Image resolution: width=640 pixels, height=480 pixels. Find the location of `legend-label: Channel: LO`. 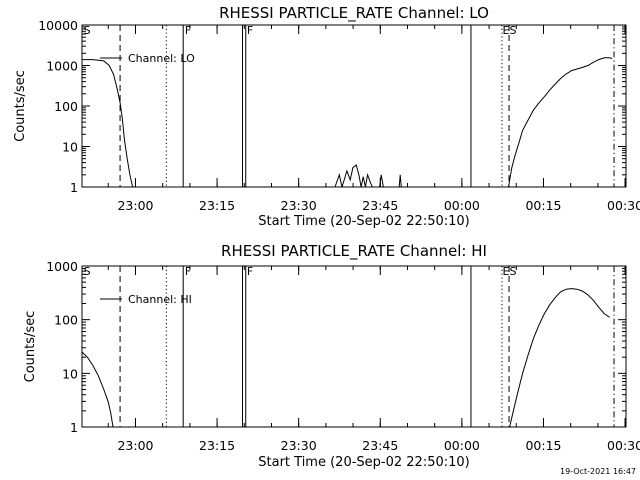

legend-label: Channel: LO is located at coordinates (161, 58).